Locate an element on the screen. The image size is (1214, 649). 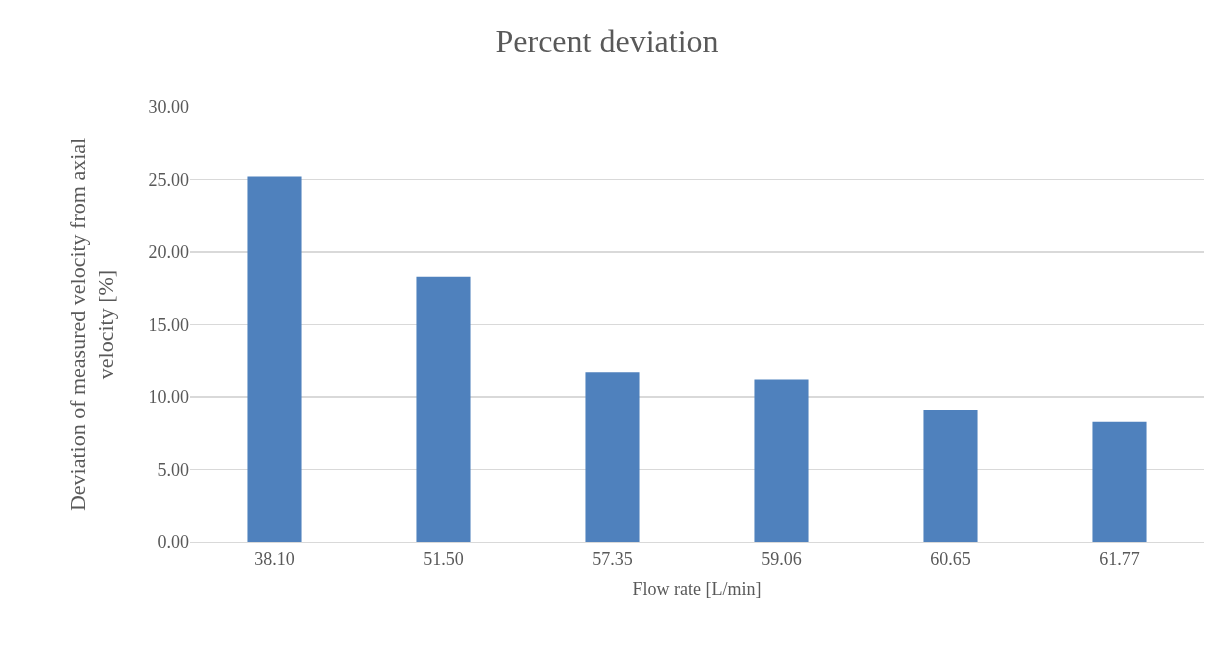
y-tick-label: 0.00 is located at coordinates (173, 542).